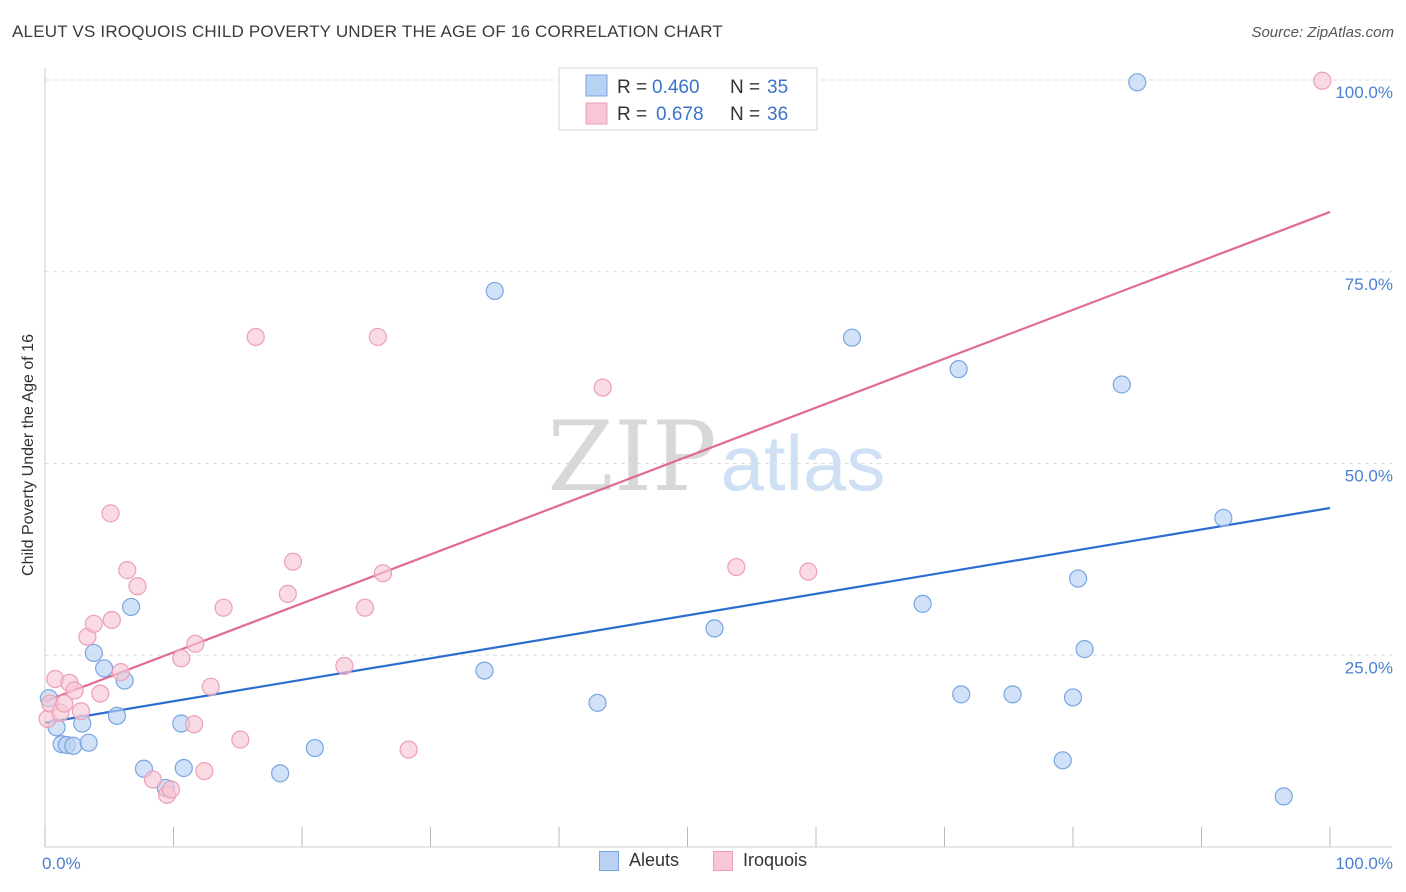  What do you see at coordinates (745, 114) in the screenshot?
I see `legend-n-label-iroquois: N =` at bounding box center [745, 114].